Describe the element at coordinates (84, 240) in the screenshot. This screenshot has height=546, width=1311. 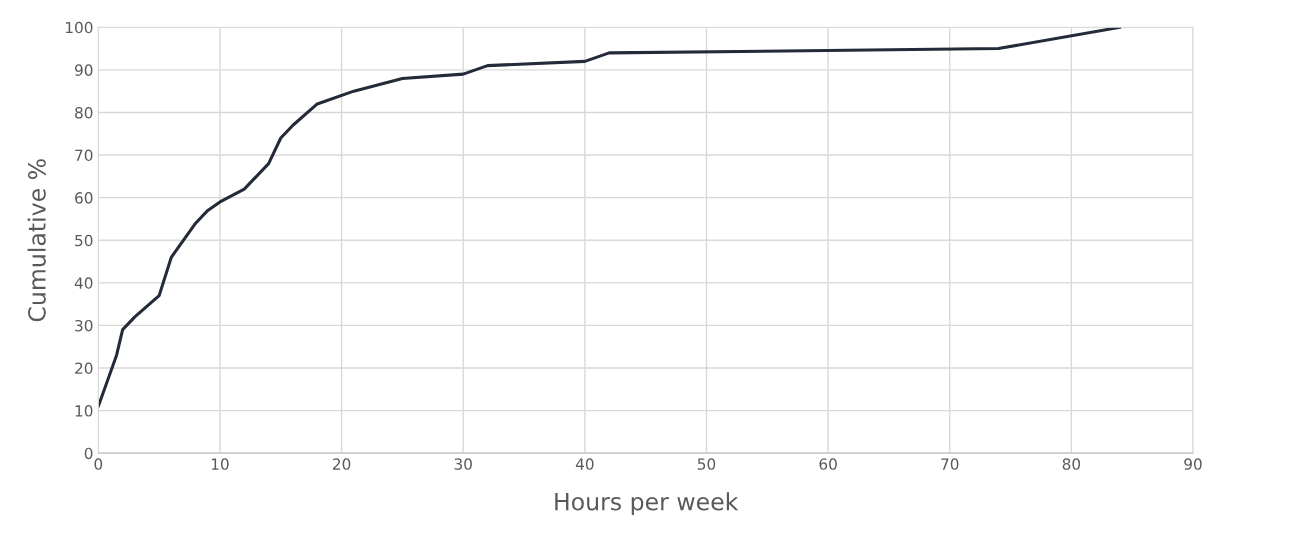
I see `y-tick-label: 50` at that location.